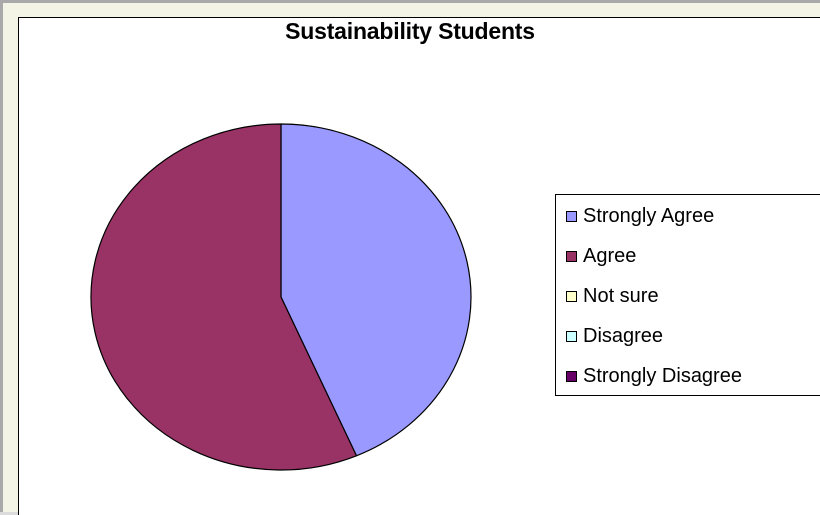 The height and width of the screenshot is (515, 820). What do you see at coordinates (621, 295) in the screenshot?
I see `legend-label: Not sure` at bounding box center [621, 295].